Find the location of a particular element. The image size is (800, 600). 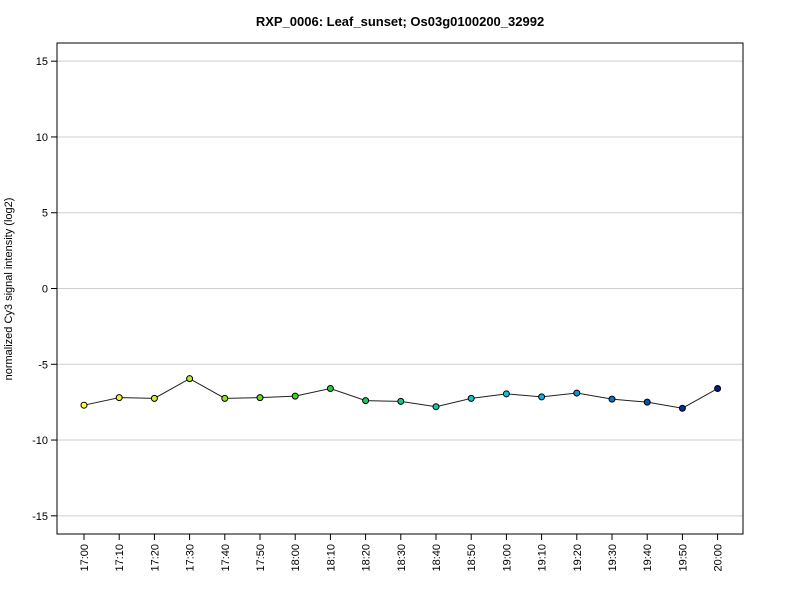

x-tick-label: 20:00 is located at coordinates (719, 558).